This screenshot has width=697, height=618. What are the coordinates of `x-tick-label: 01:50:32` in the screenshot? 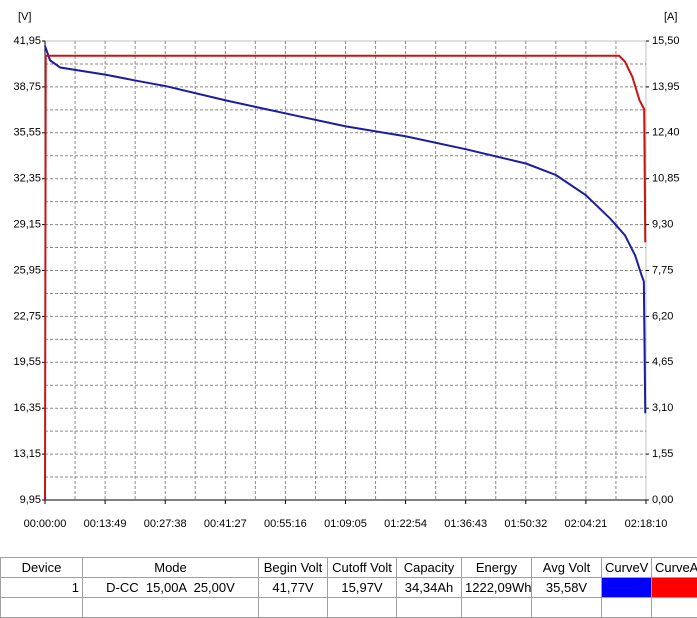 It's located at (525, 524).